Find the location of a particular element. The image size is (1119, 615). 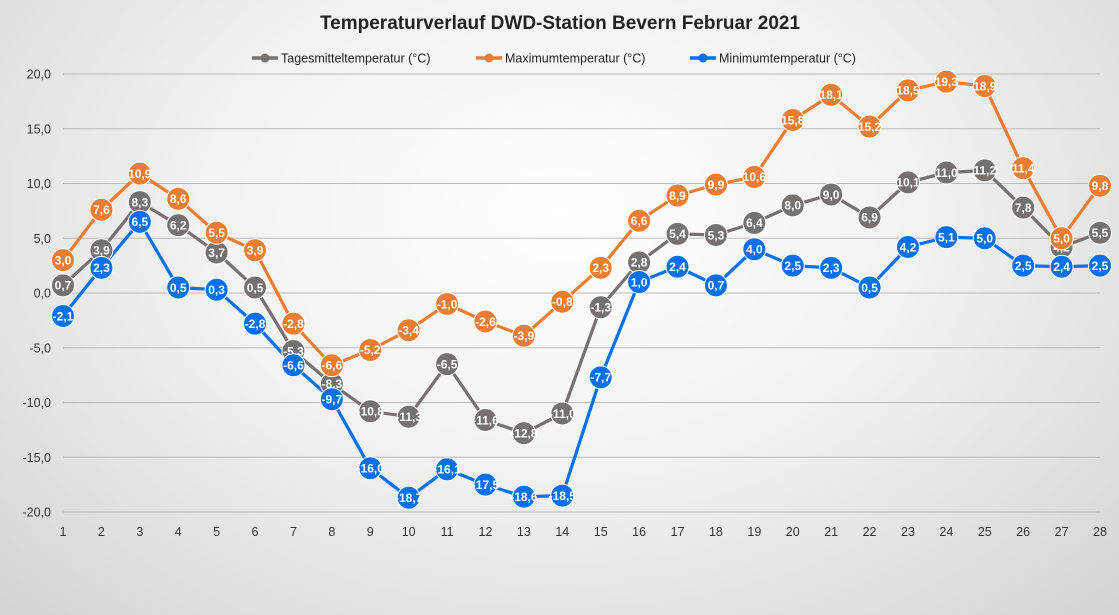

x-tick-label: 17 is located at coordinates (678, 532).